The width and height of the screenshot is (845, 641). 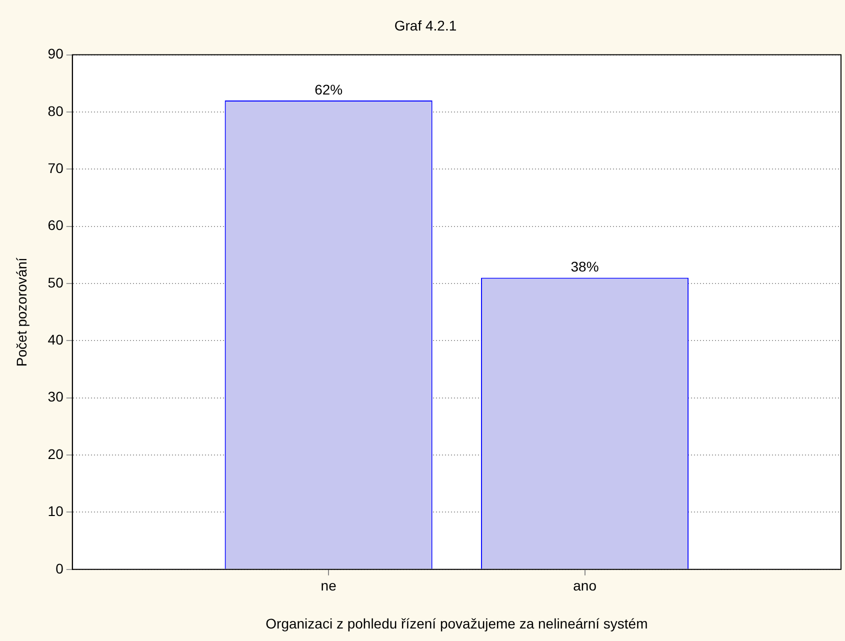 What do you see at coordinates (56, 54) in the screenshot?
I see `y-tick-label: 90` at bounding box center [56, 54].